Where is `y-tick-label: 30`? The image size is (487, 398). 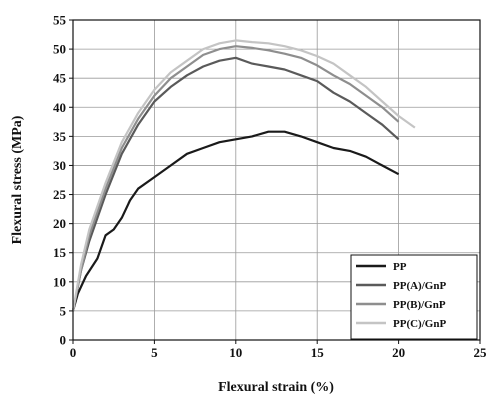 y-tick-label: 30 is located at coordinates (59, 165).